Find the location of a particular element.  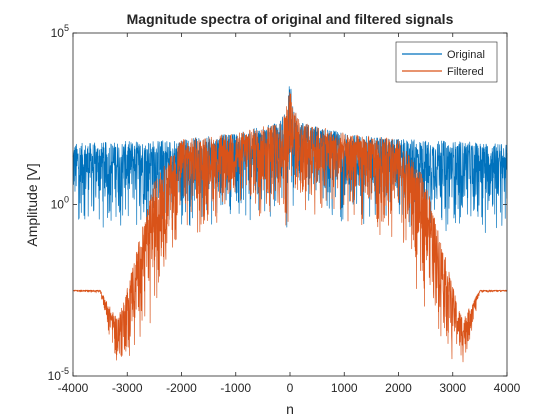

y-tick-label: 10⁰ is located at coordinates (60, 203).